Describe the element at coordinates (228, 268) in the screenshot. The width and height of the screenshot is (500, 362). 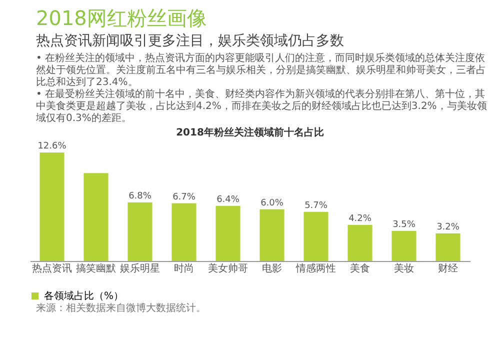
I see `x-tick-label: 美女帅哥` at that location.